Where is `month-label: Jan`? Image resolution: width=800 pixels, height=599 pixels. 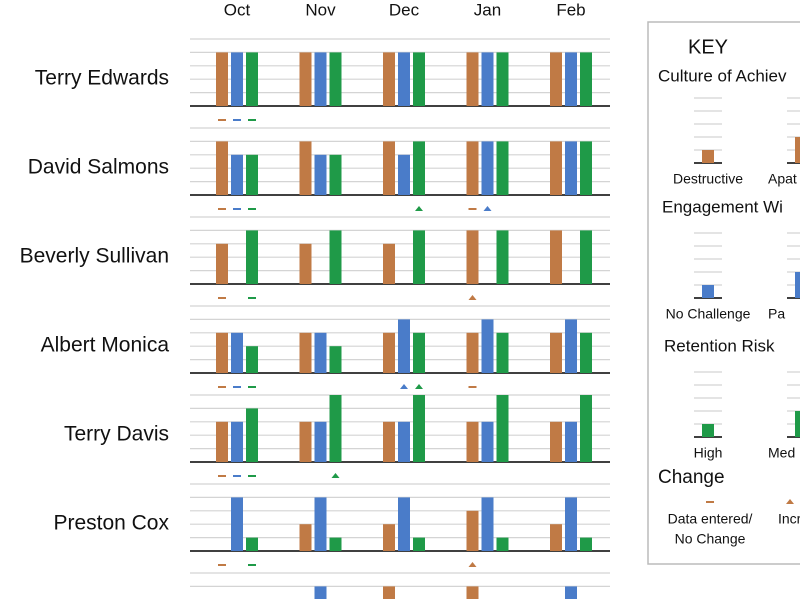 month-label: Jan is located at coordinates (487, 9).